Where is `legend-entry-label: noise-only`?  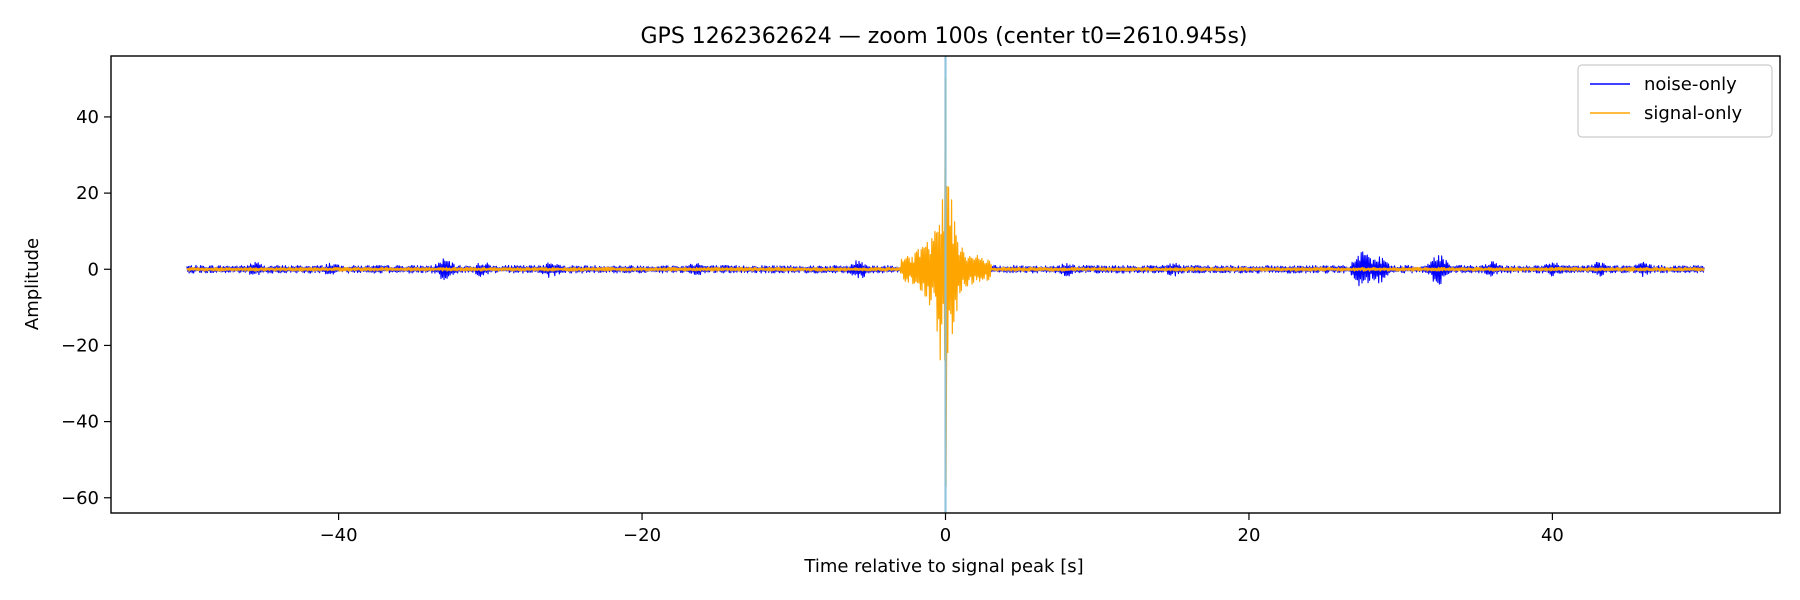
legend-entry-label: noise-only is located at coordinates (1690, 84).